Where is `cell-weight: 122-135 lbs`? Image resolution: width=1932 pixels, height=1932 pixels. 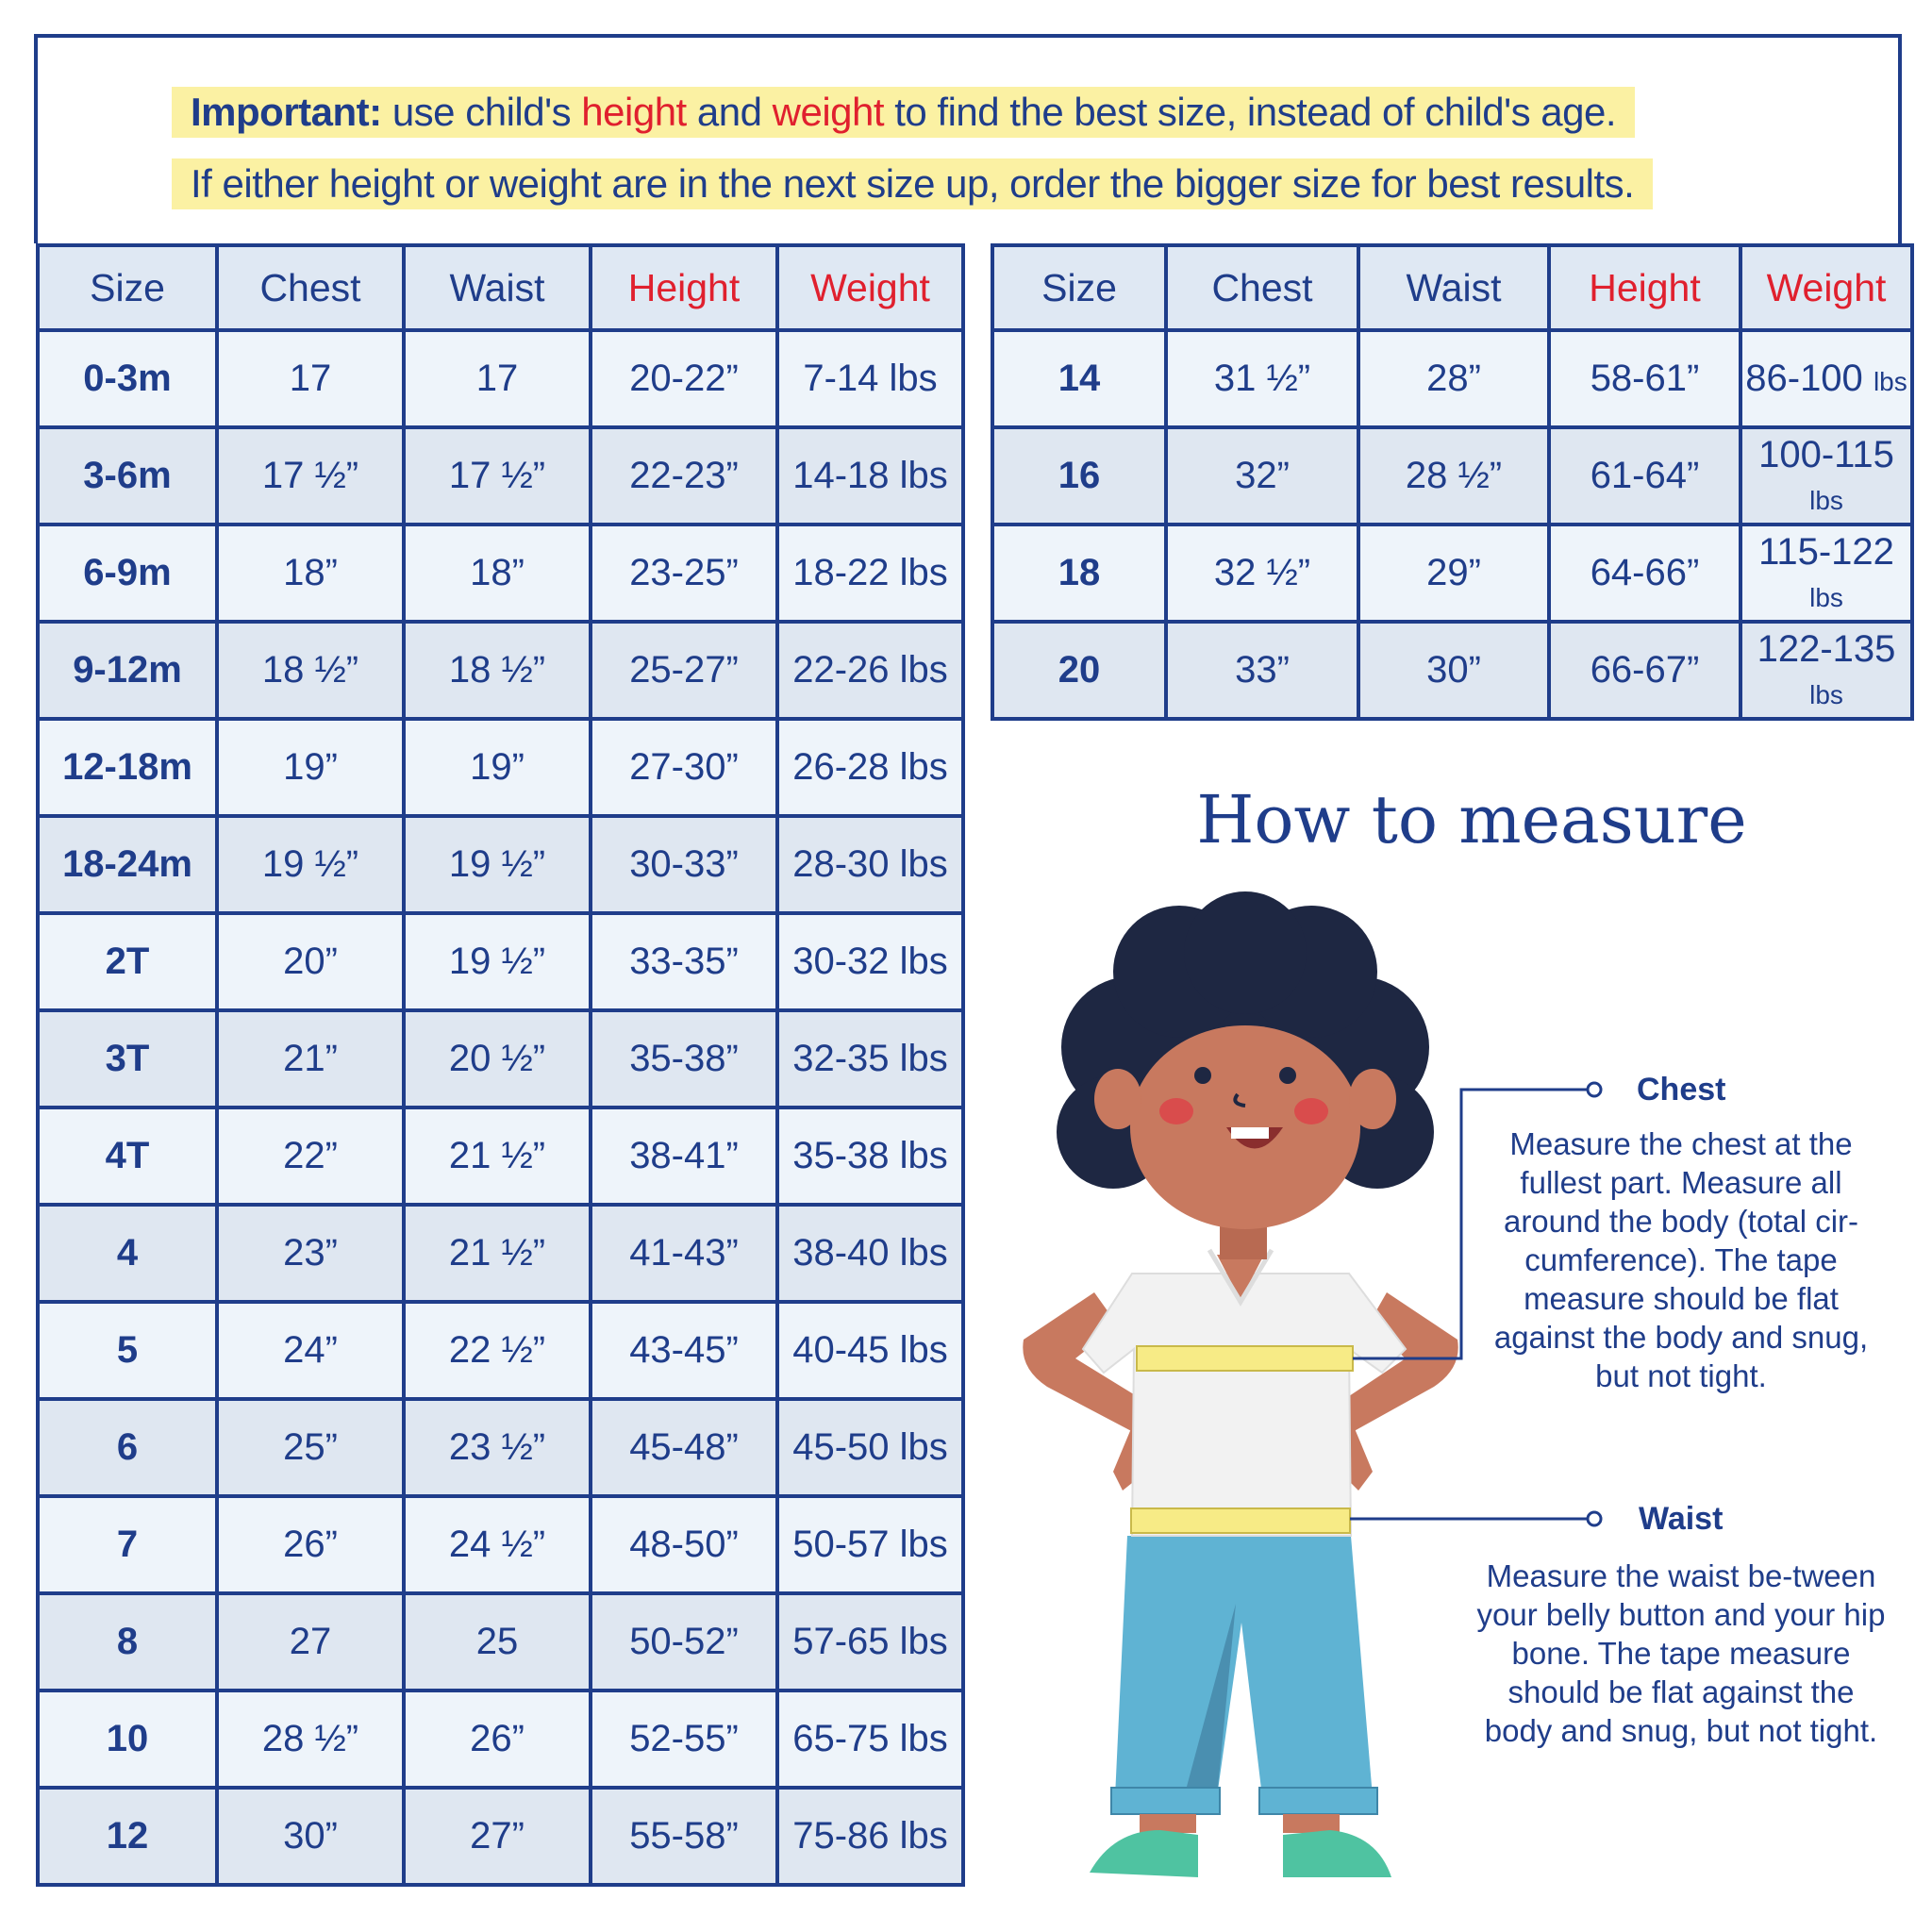
cell-weight: 122-135 lbs is located at coordinates (1826, 670).